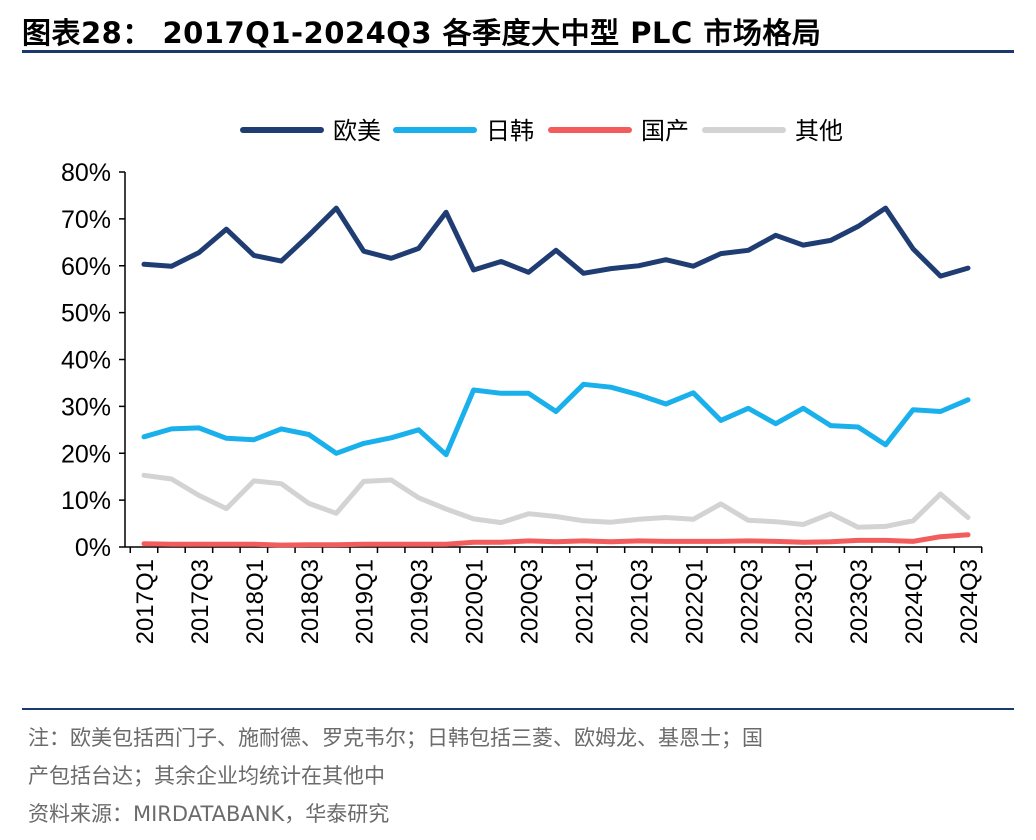 Image resolution: width=1036 pixels, height=840 pixels. I want to click on x-tick-label: 2019Q3, so click(420, 601).